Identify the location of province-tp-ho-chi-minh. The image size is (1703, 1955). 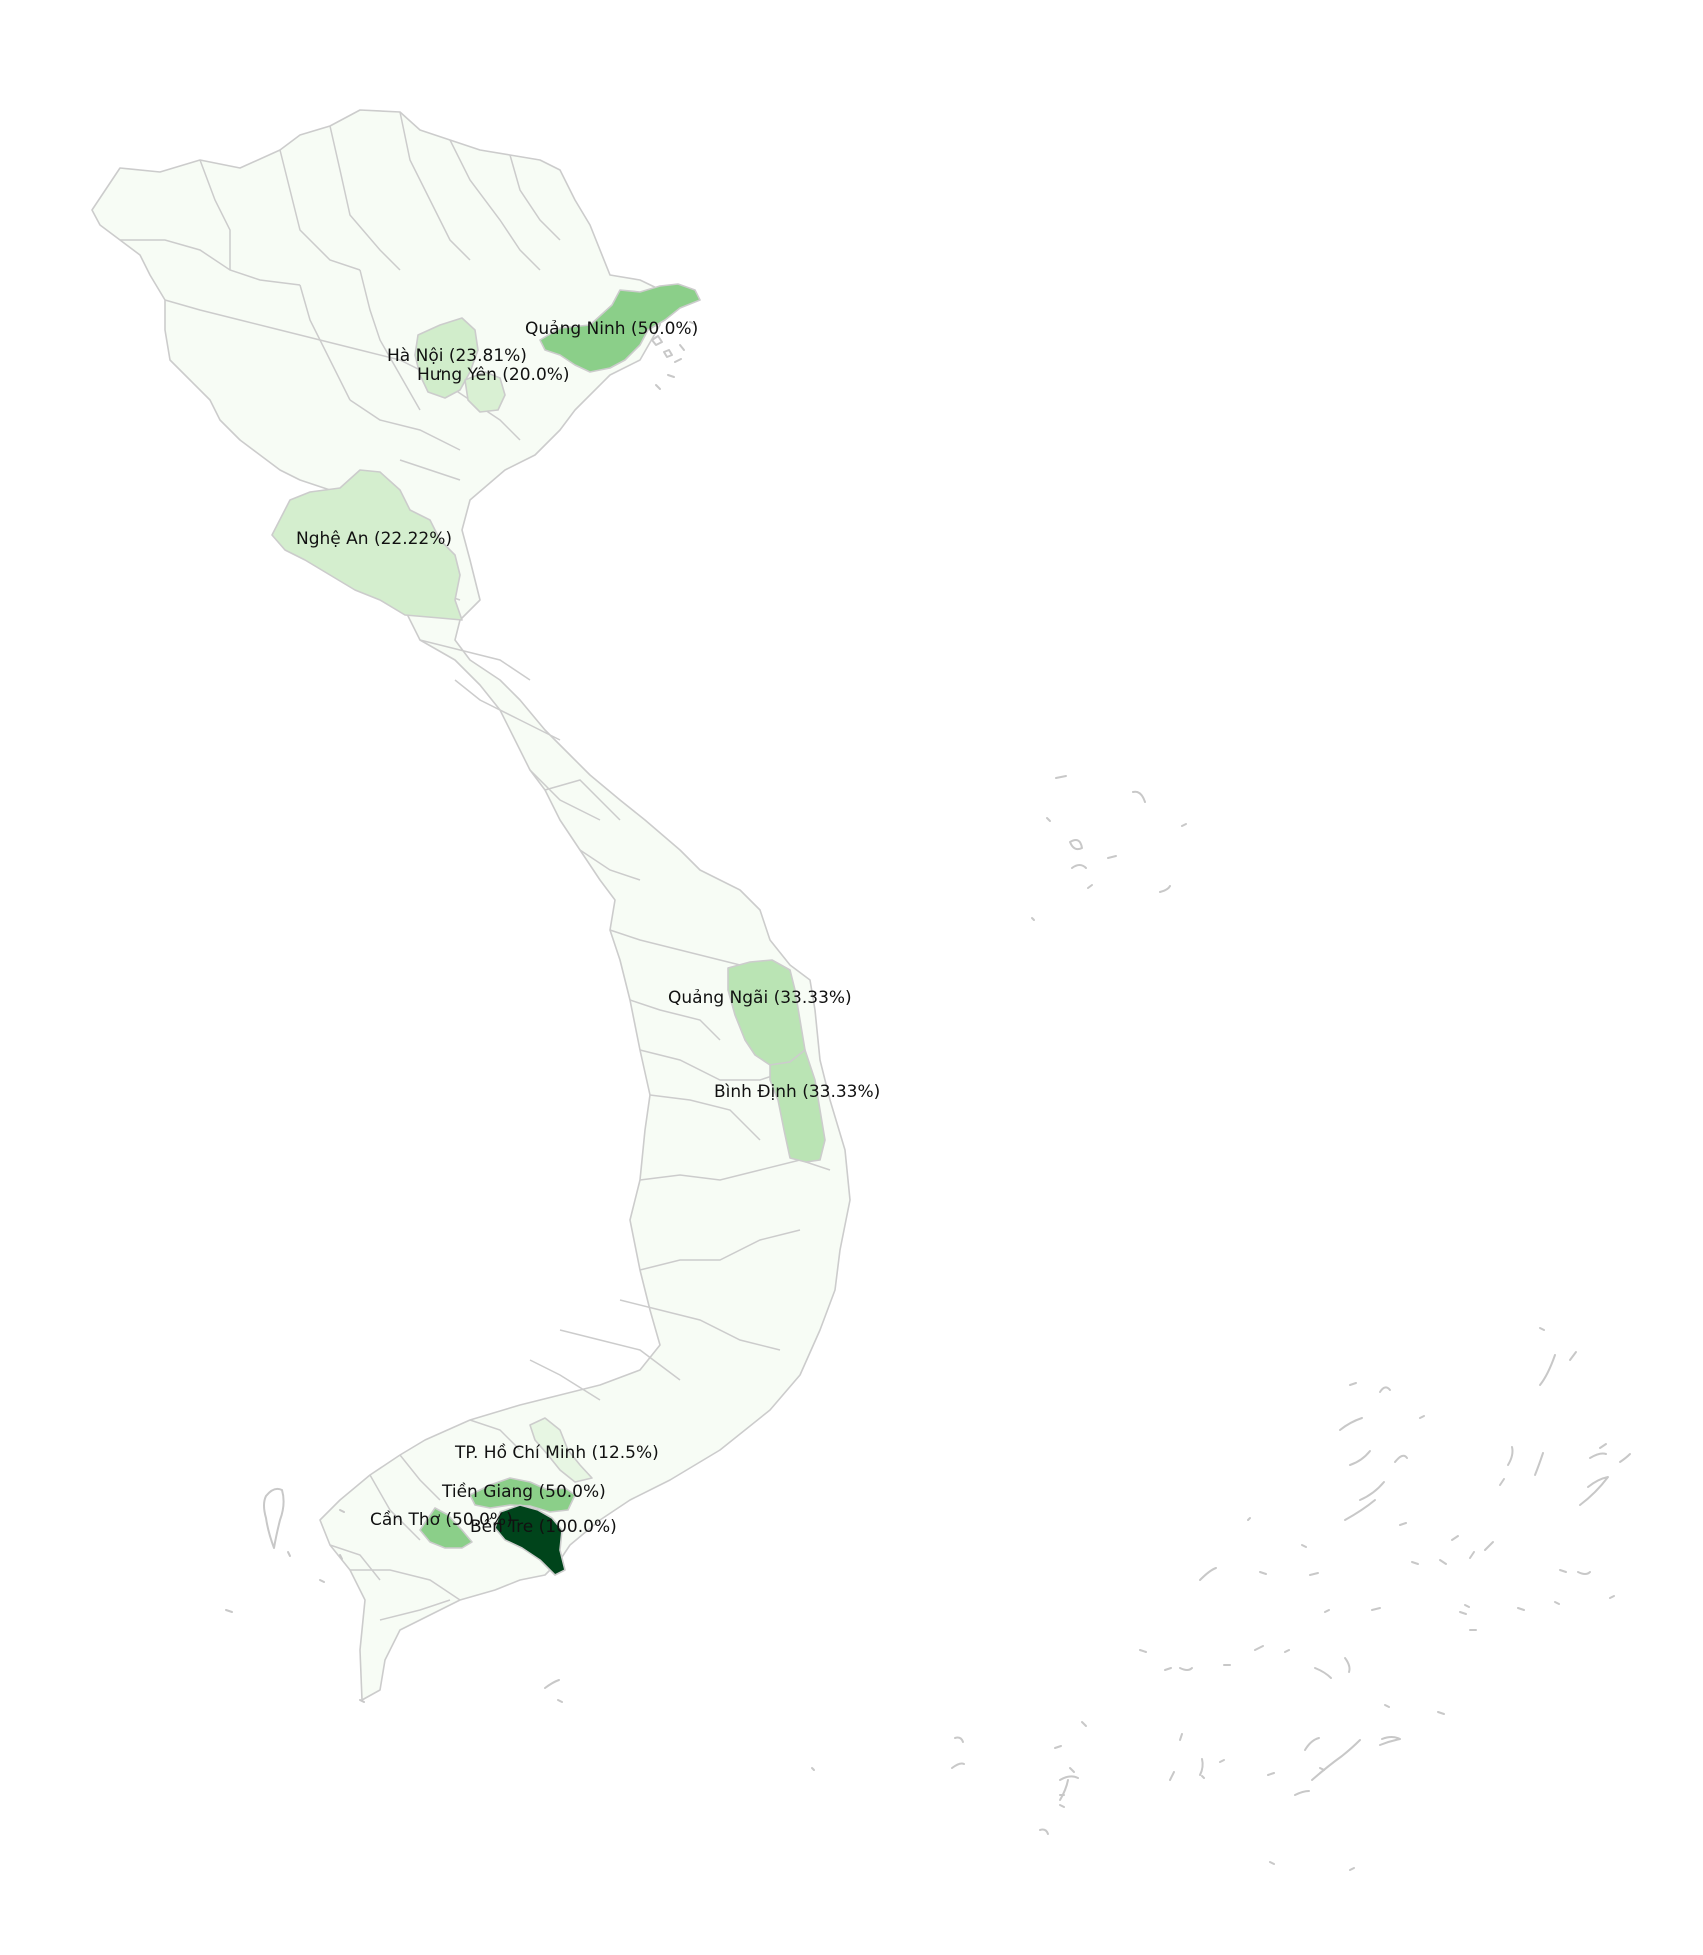
(561, 1450).